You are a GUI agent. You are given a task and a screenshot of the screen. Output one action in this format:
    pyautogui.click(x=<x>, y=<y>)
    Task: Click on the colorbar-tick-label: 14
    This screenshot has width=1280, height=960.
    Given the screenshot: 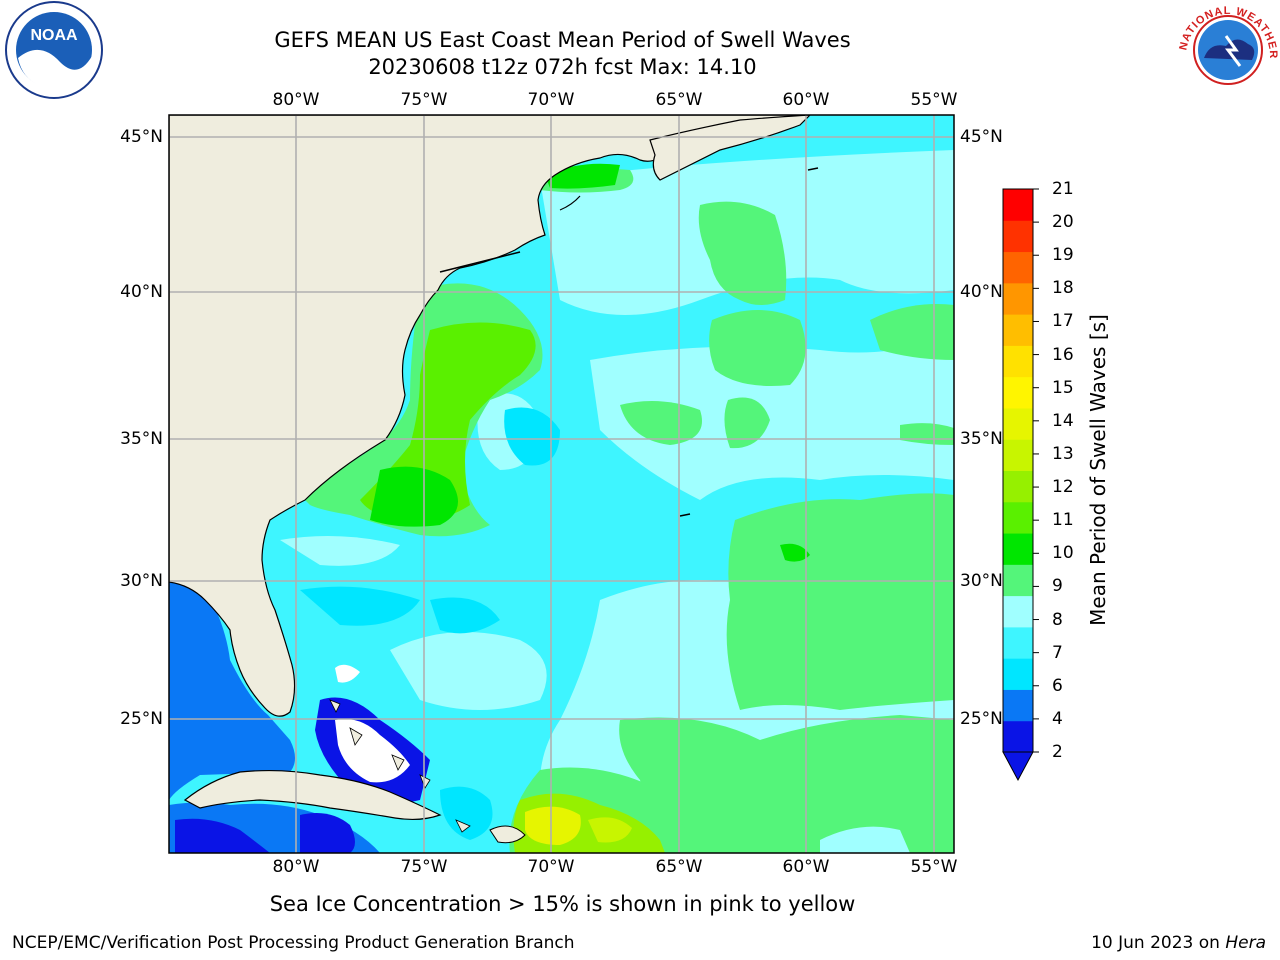 What is the action you would take?
    pyautogui.click(x=1063, y=420)
    